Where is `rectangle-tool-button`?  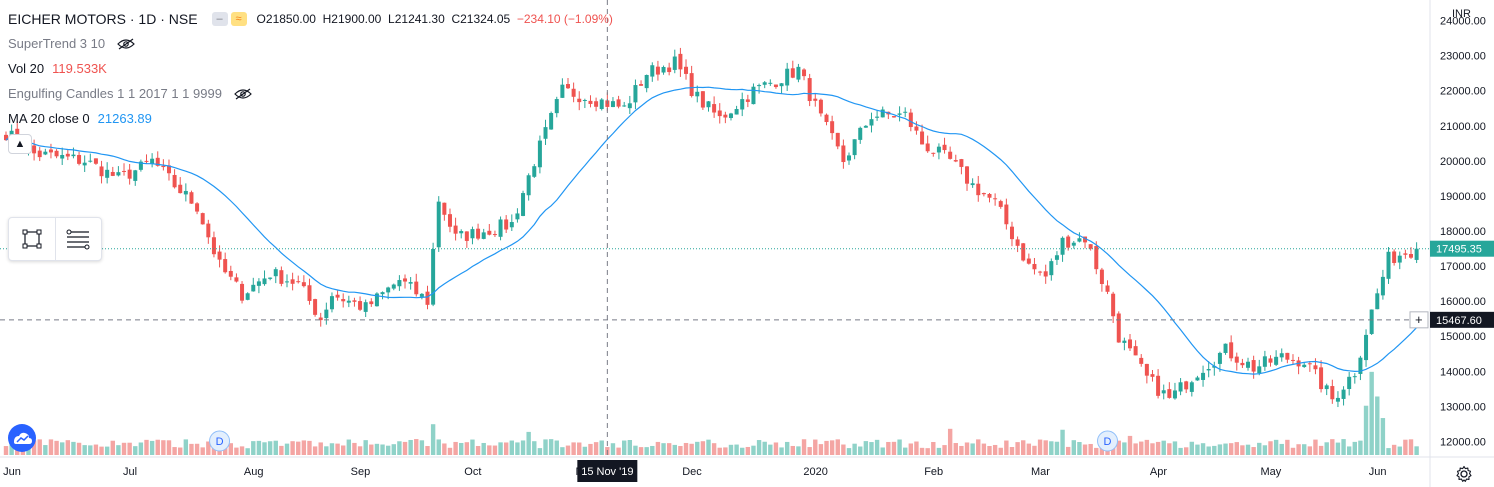 rectangle-tool-button is located at coordinates (32, 239).